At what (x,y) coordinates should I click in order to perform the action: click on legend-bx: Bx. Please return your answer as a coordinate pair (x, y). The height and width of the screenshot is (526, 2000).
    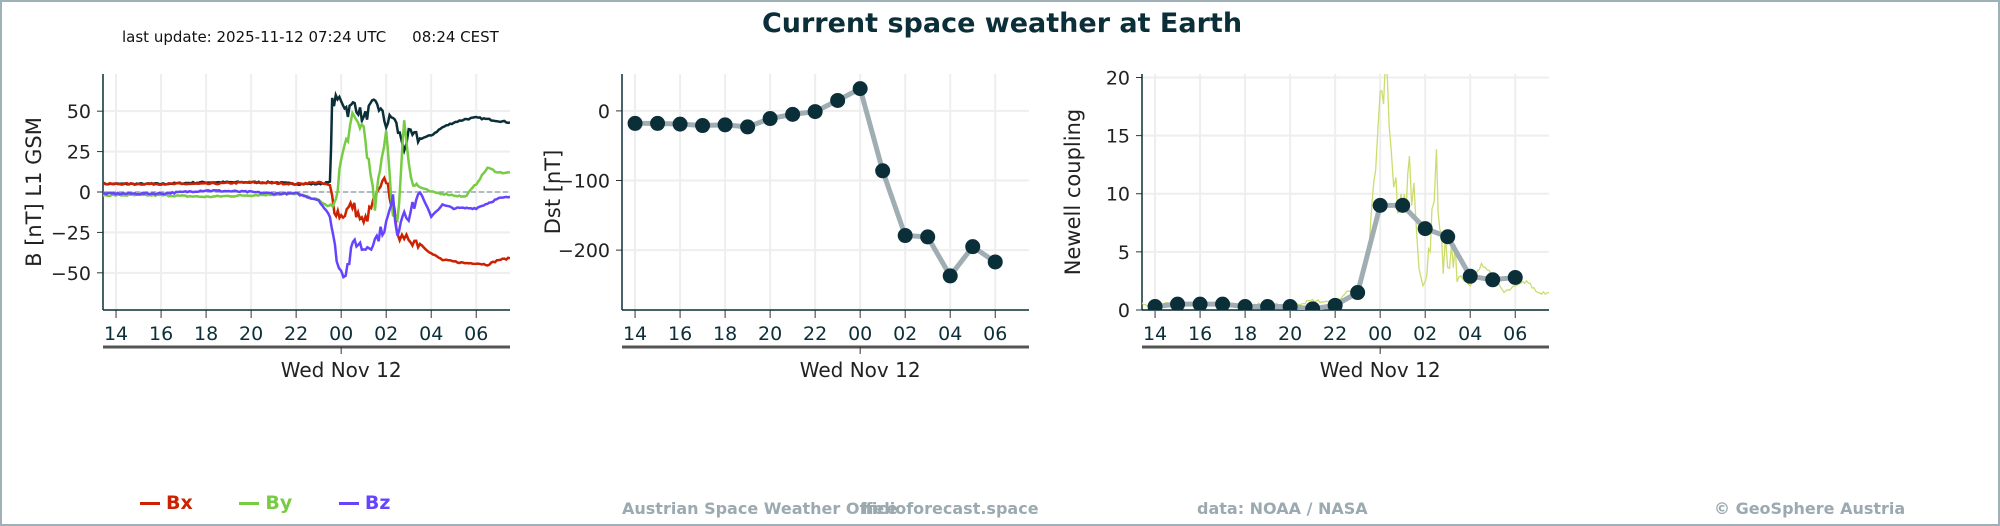
    Looking at the image, I should click on (166, 503).